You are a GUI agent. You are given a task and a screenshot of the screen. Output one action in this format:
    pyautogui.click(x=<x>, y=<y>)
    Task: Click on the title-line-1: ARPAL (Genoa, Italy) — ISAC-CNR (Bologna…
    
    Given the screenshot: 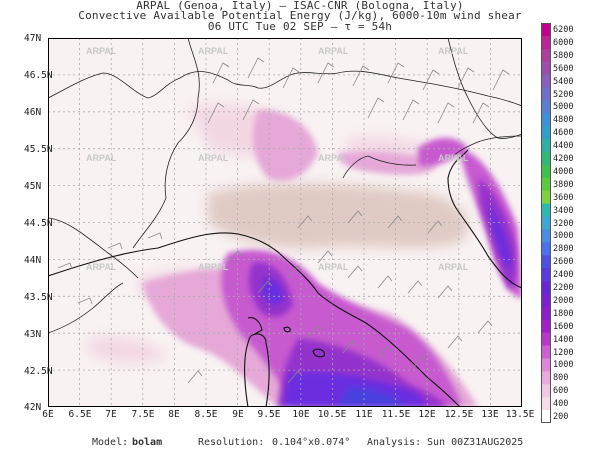 What is the action you would take?
    pyautogui.click(x=300, y=6)
    